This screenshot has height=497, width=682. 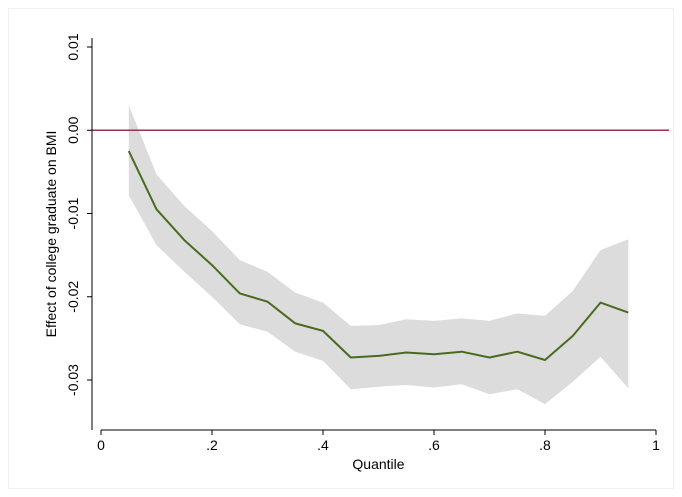 I want to click on y-tick-label: 0.01, so click(x=73, y=46).